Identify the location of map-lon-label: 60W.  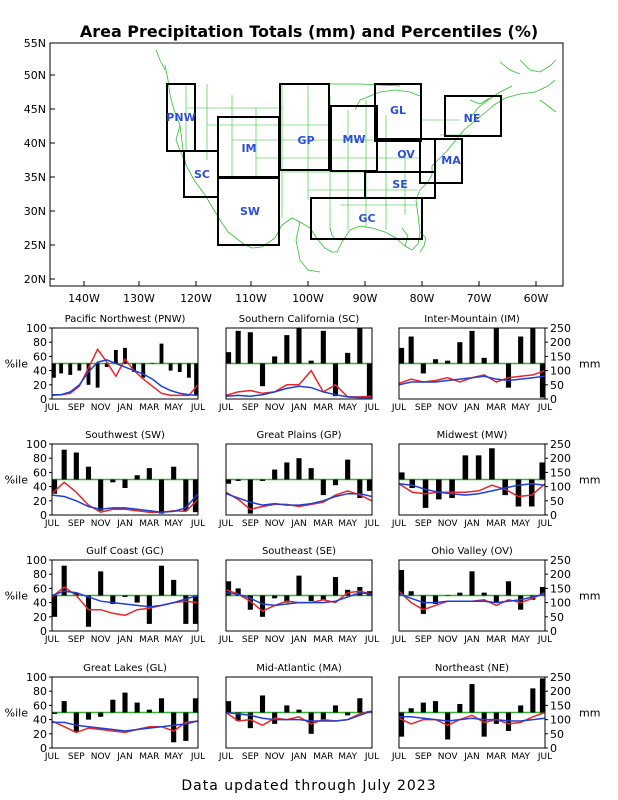
(536, 298).